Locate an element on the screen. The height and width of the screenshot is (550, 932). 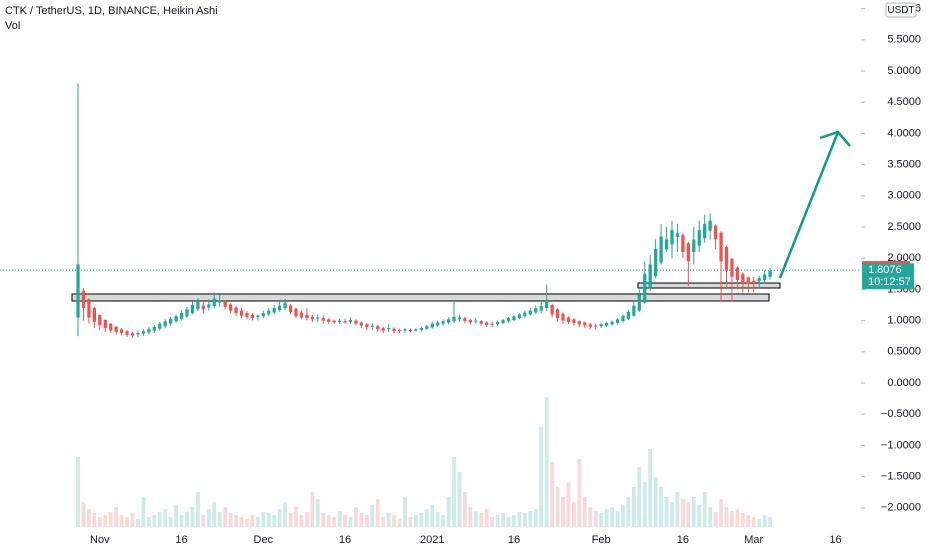
x-tick-label: Nov is located at coordinates (100, 540).